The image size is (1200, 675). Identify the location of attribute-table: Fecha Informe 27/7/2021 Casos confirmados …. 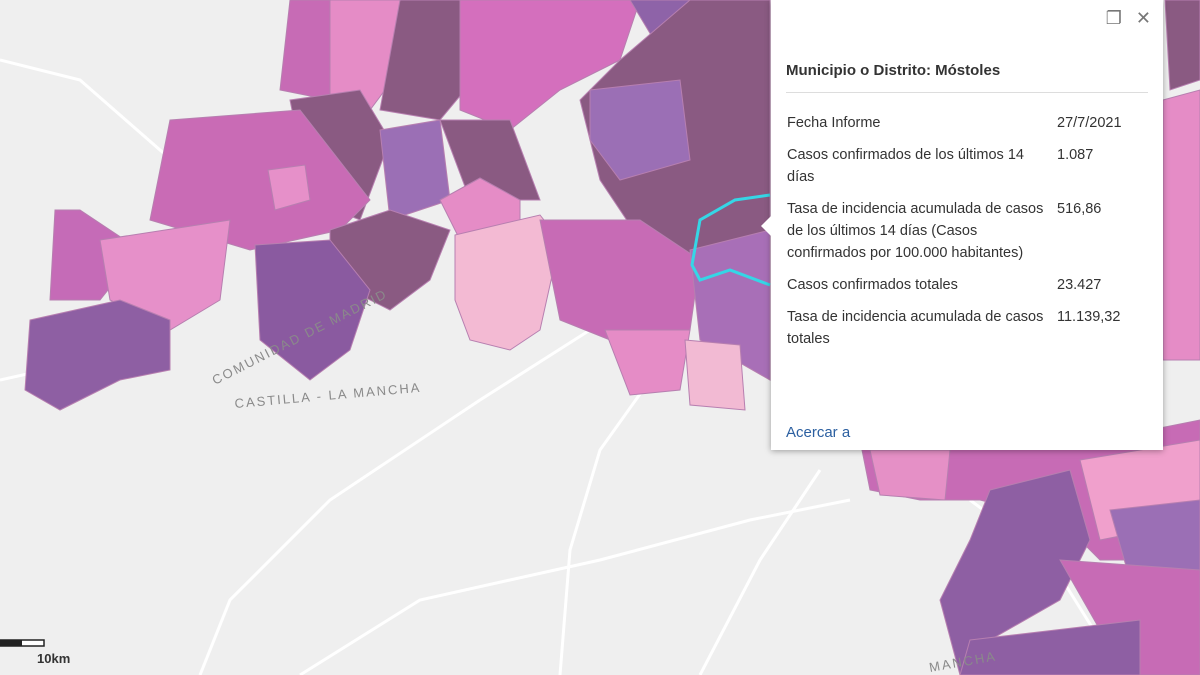
(968, 231).